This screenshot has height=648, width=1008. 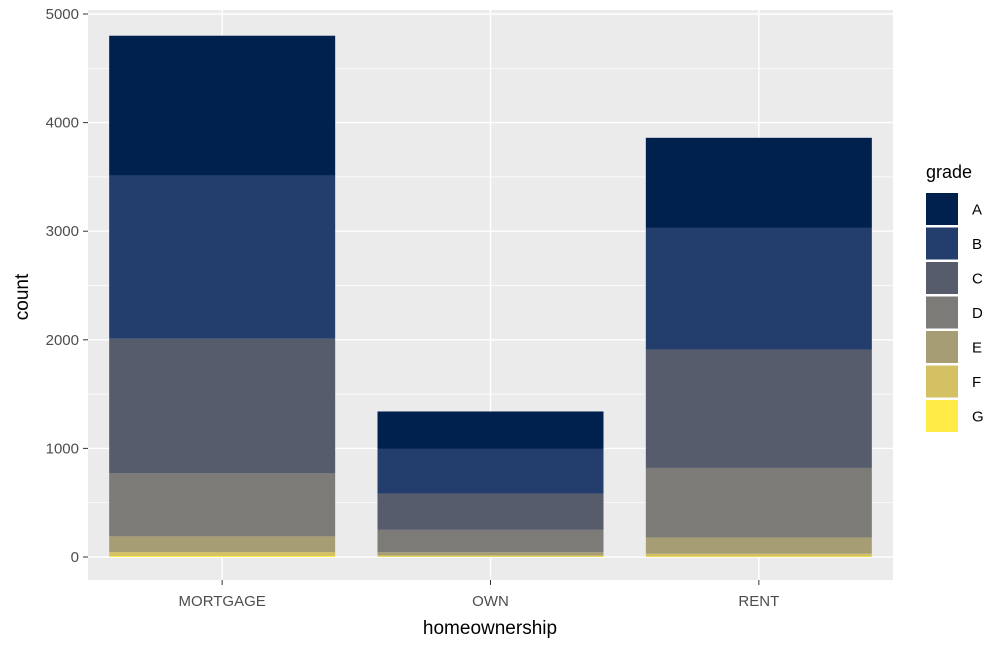 What do you see at coordinates (942, 381) in the screenshot?
I see `legend-key-f` at bounding box center [942, 381].